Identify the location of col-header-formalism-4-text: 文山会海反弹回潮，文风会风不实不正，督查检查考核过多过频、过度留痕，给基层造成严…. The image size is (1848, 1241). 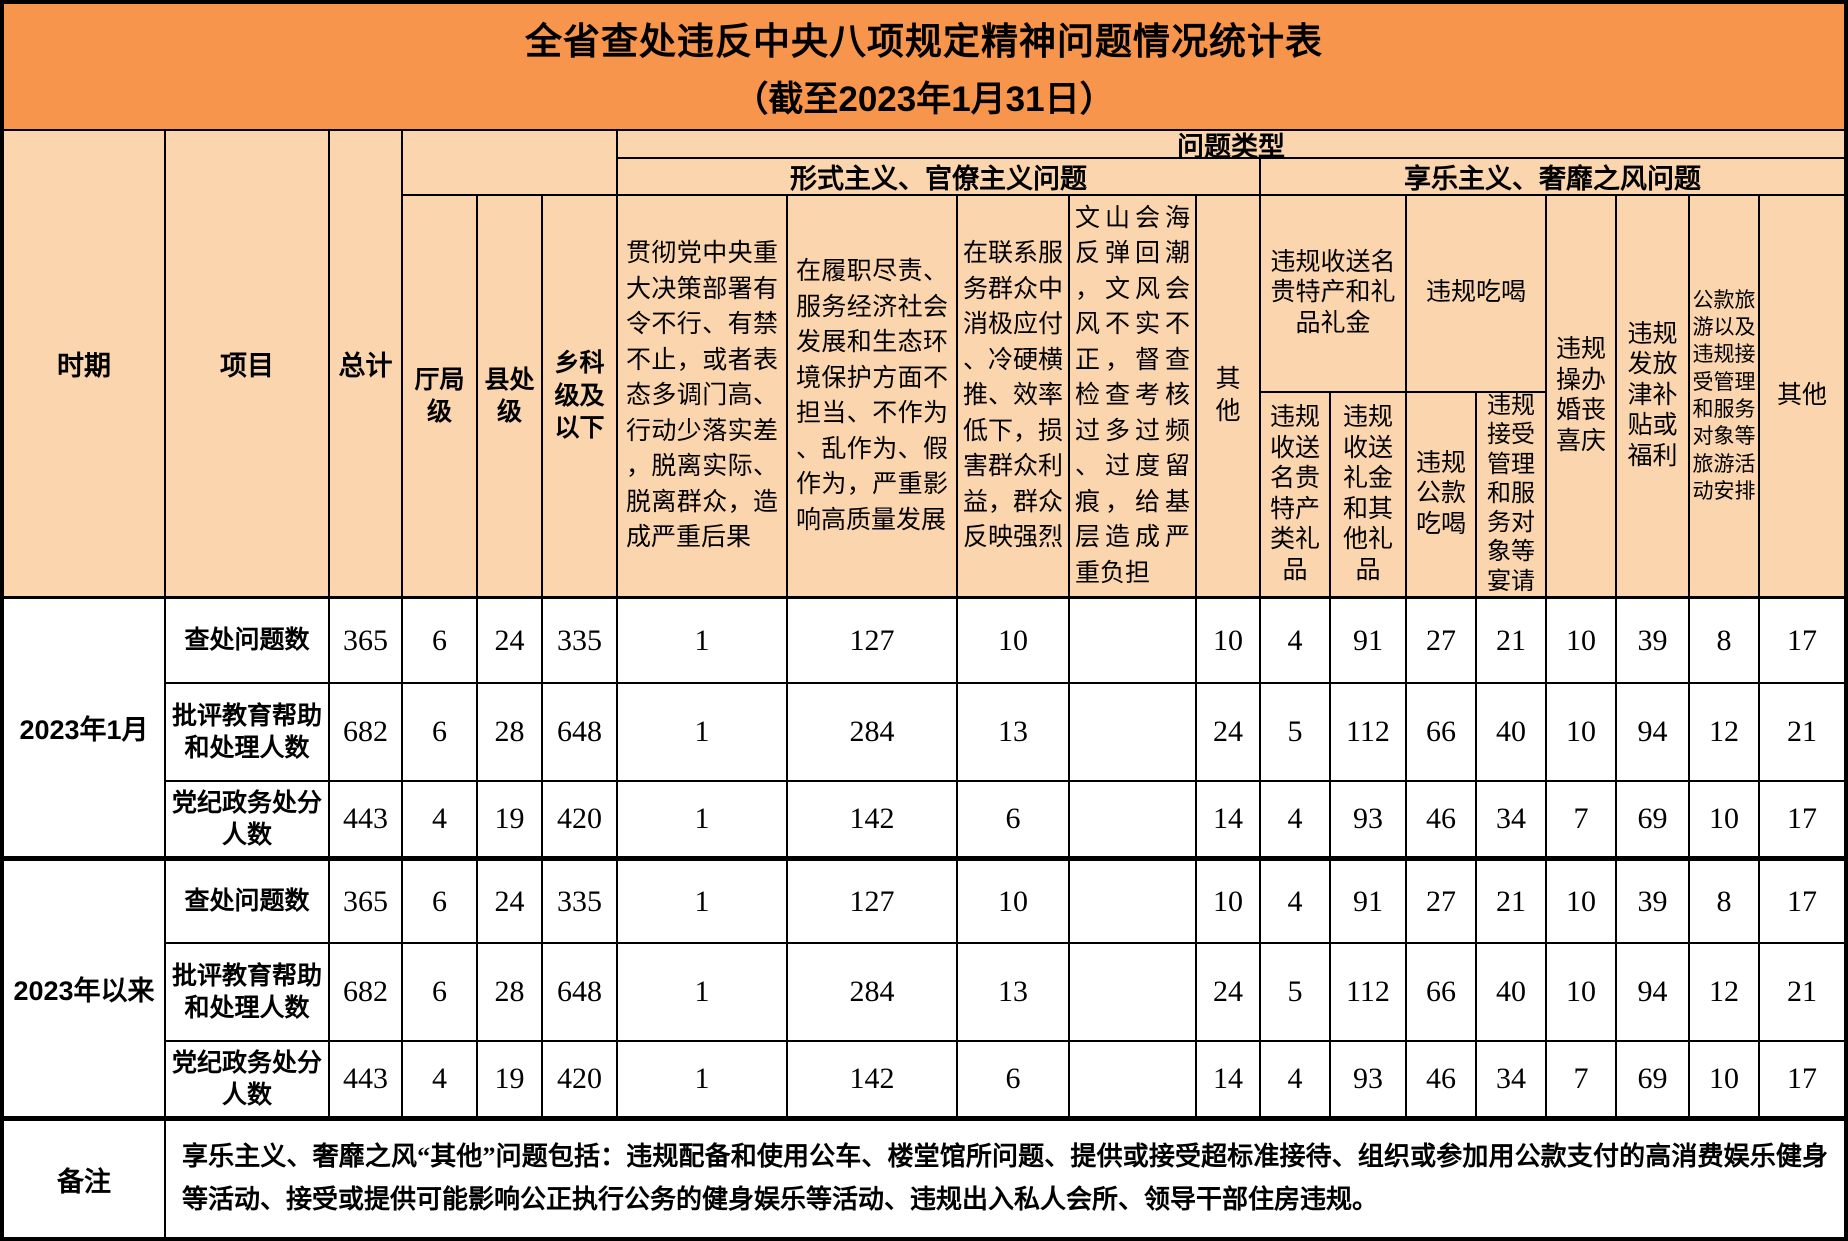
(1132, 395).